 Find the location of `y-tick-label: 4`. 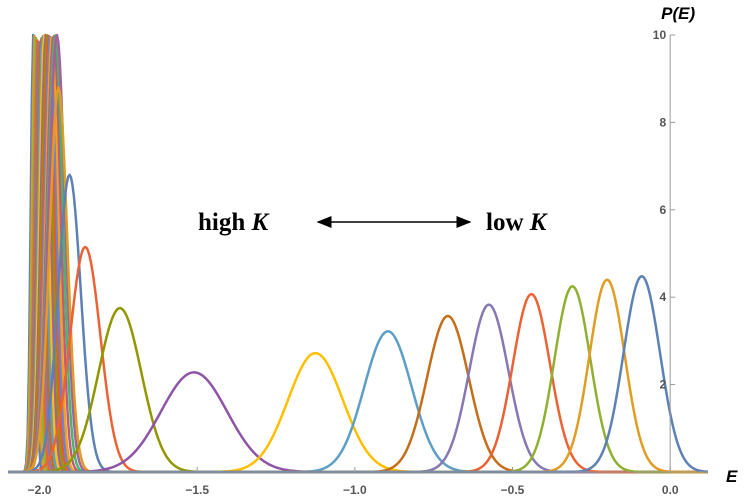

y-tick-label: 4 is located at coordinates (662, 297).